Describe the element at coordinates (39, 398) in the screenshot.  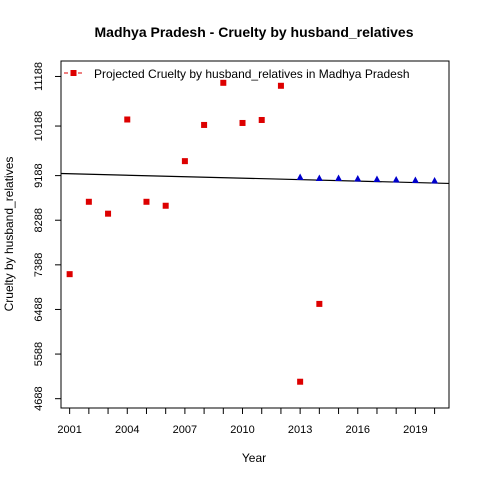
I see `y-tick-label: 4688` at that location.